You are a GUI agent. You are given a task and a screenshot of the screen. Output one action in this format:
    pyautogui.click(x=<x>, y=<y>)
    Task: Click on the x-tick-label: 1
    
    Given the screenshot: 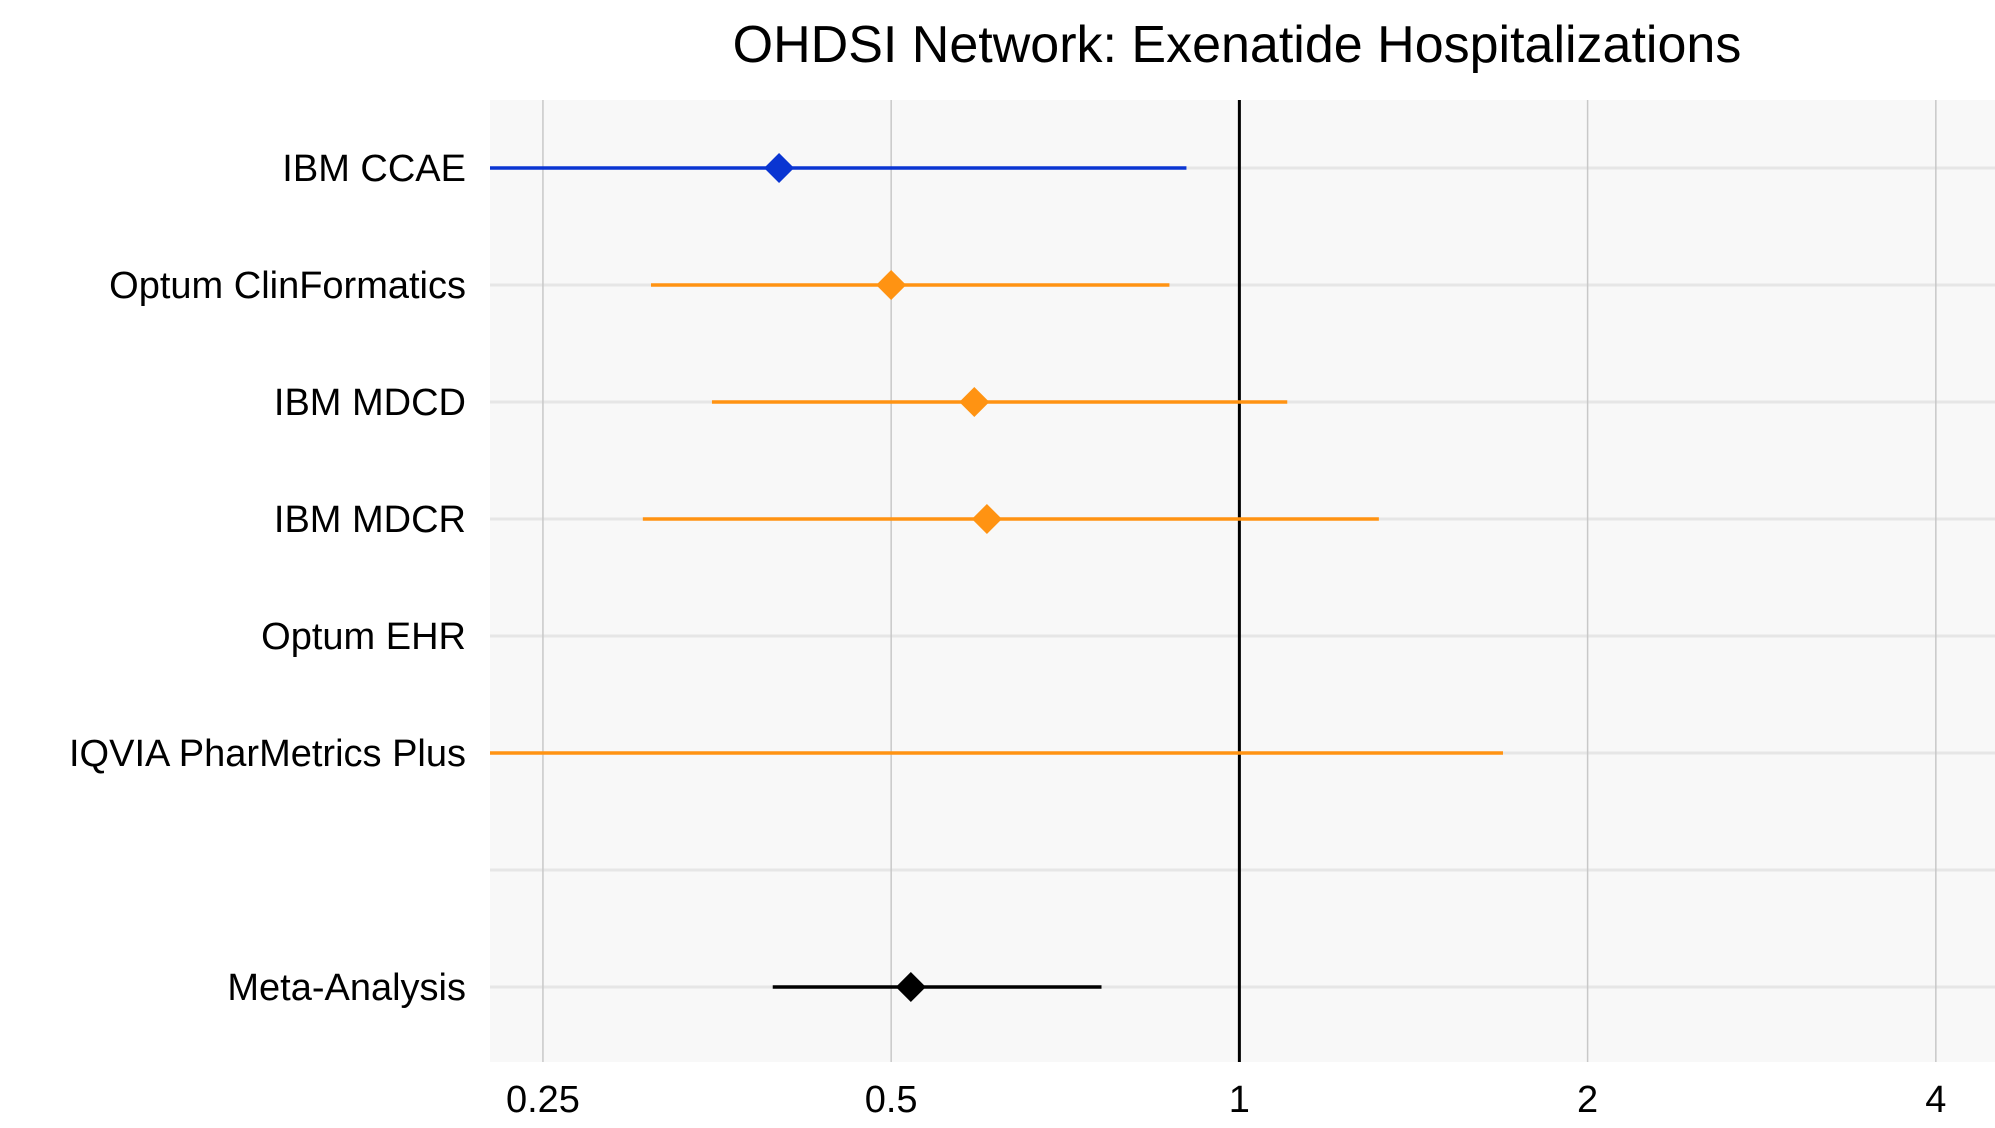 What is the action you would take?
    pyautogui.click(x=1239, y=1100)
    